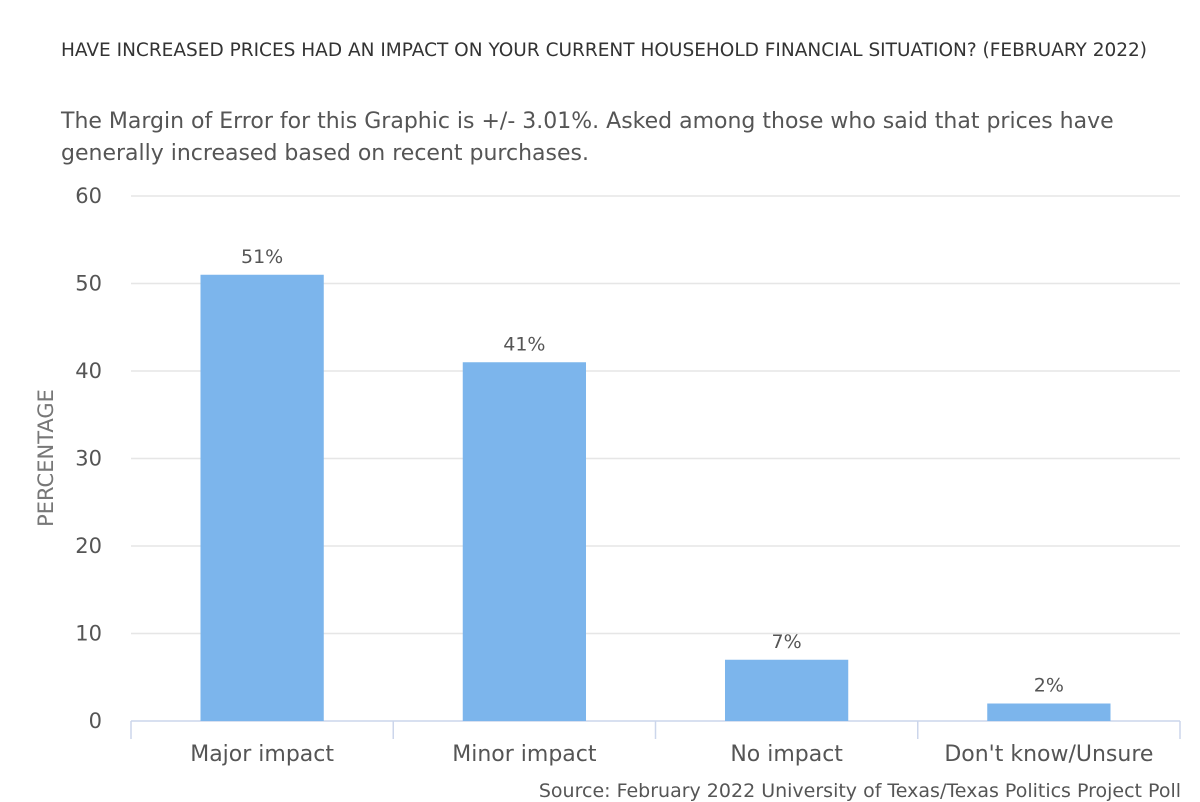 The image size is (1200, 802). I want to click on y-tick-label: 60, so click(88, 196).